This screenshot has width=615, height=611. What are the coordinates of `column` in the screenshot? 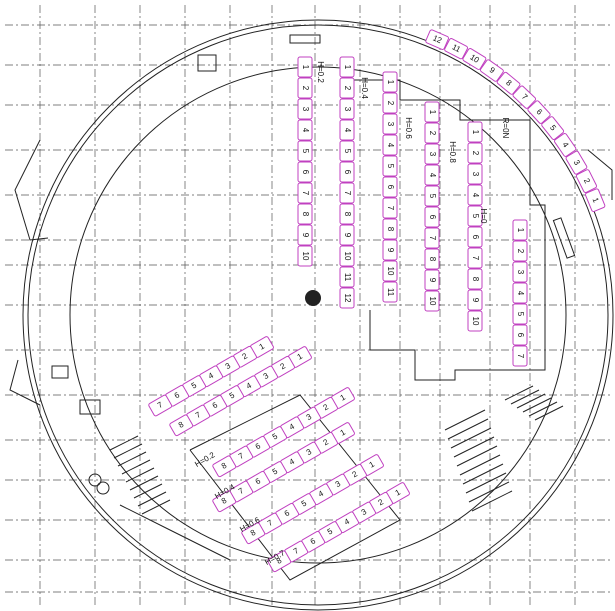 It's located at (313, 298).